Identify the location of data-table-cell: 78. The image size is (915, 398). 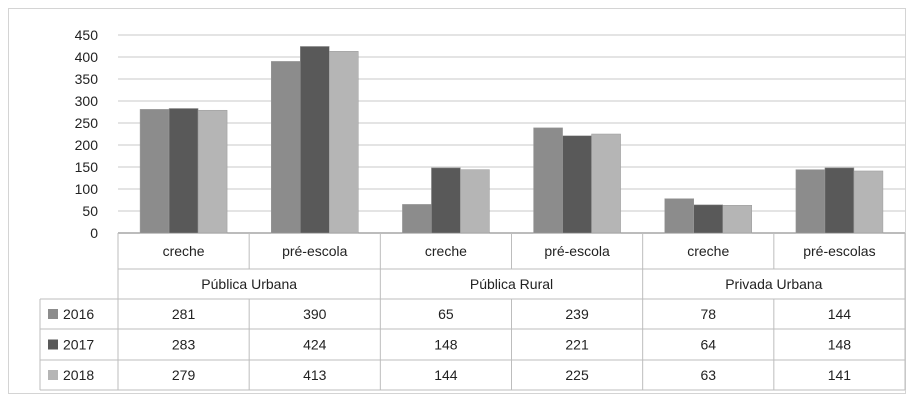
(708, 314).